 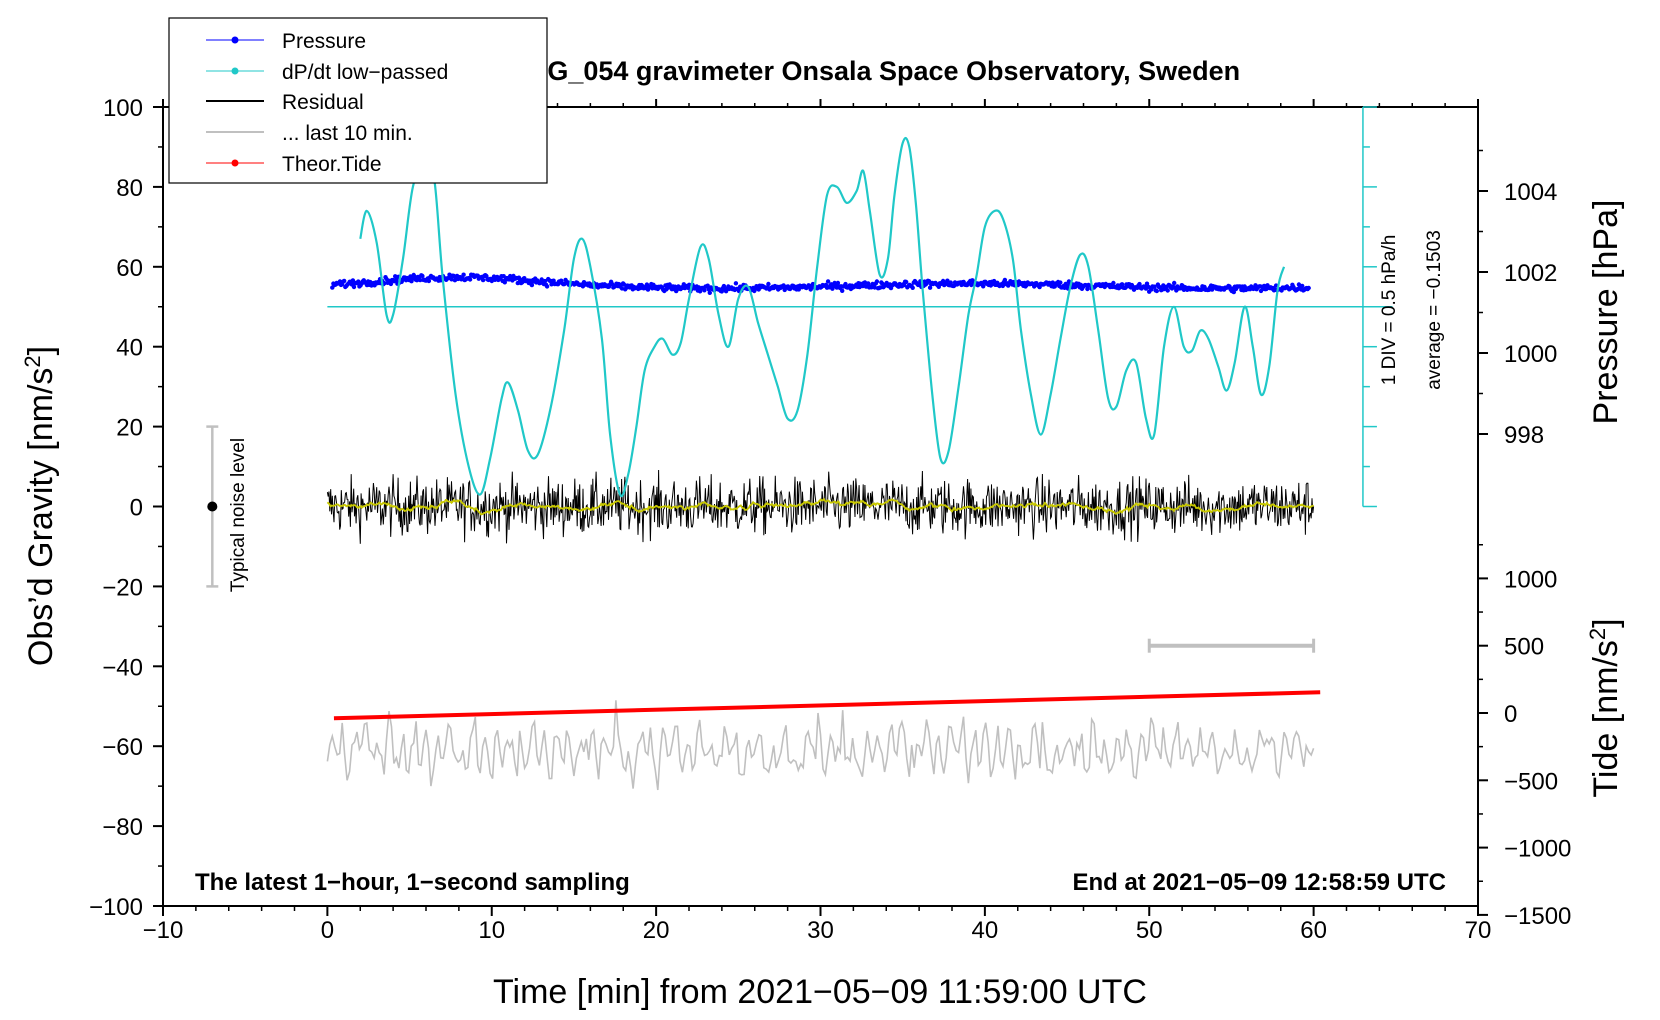 I want to click on pressure-tick-label: 1004, so click(x=1530, y=192).